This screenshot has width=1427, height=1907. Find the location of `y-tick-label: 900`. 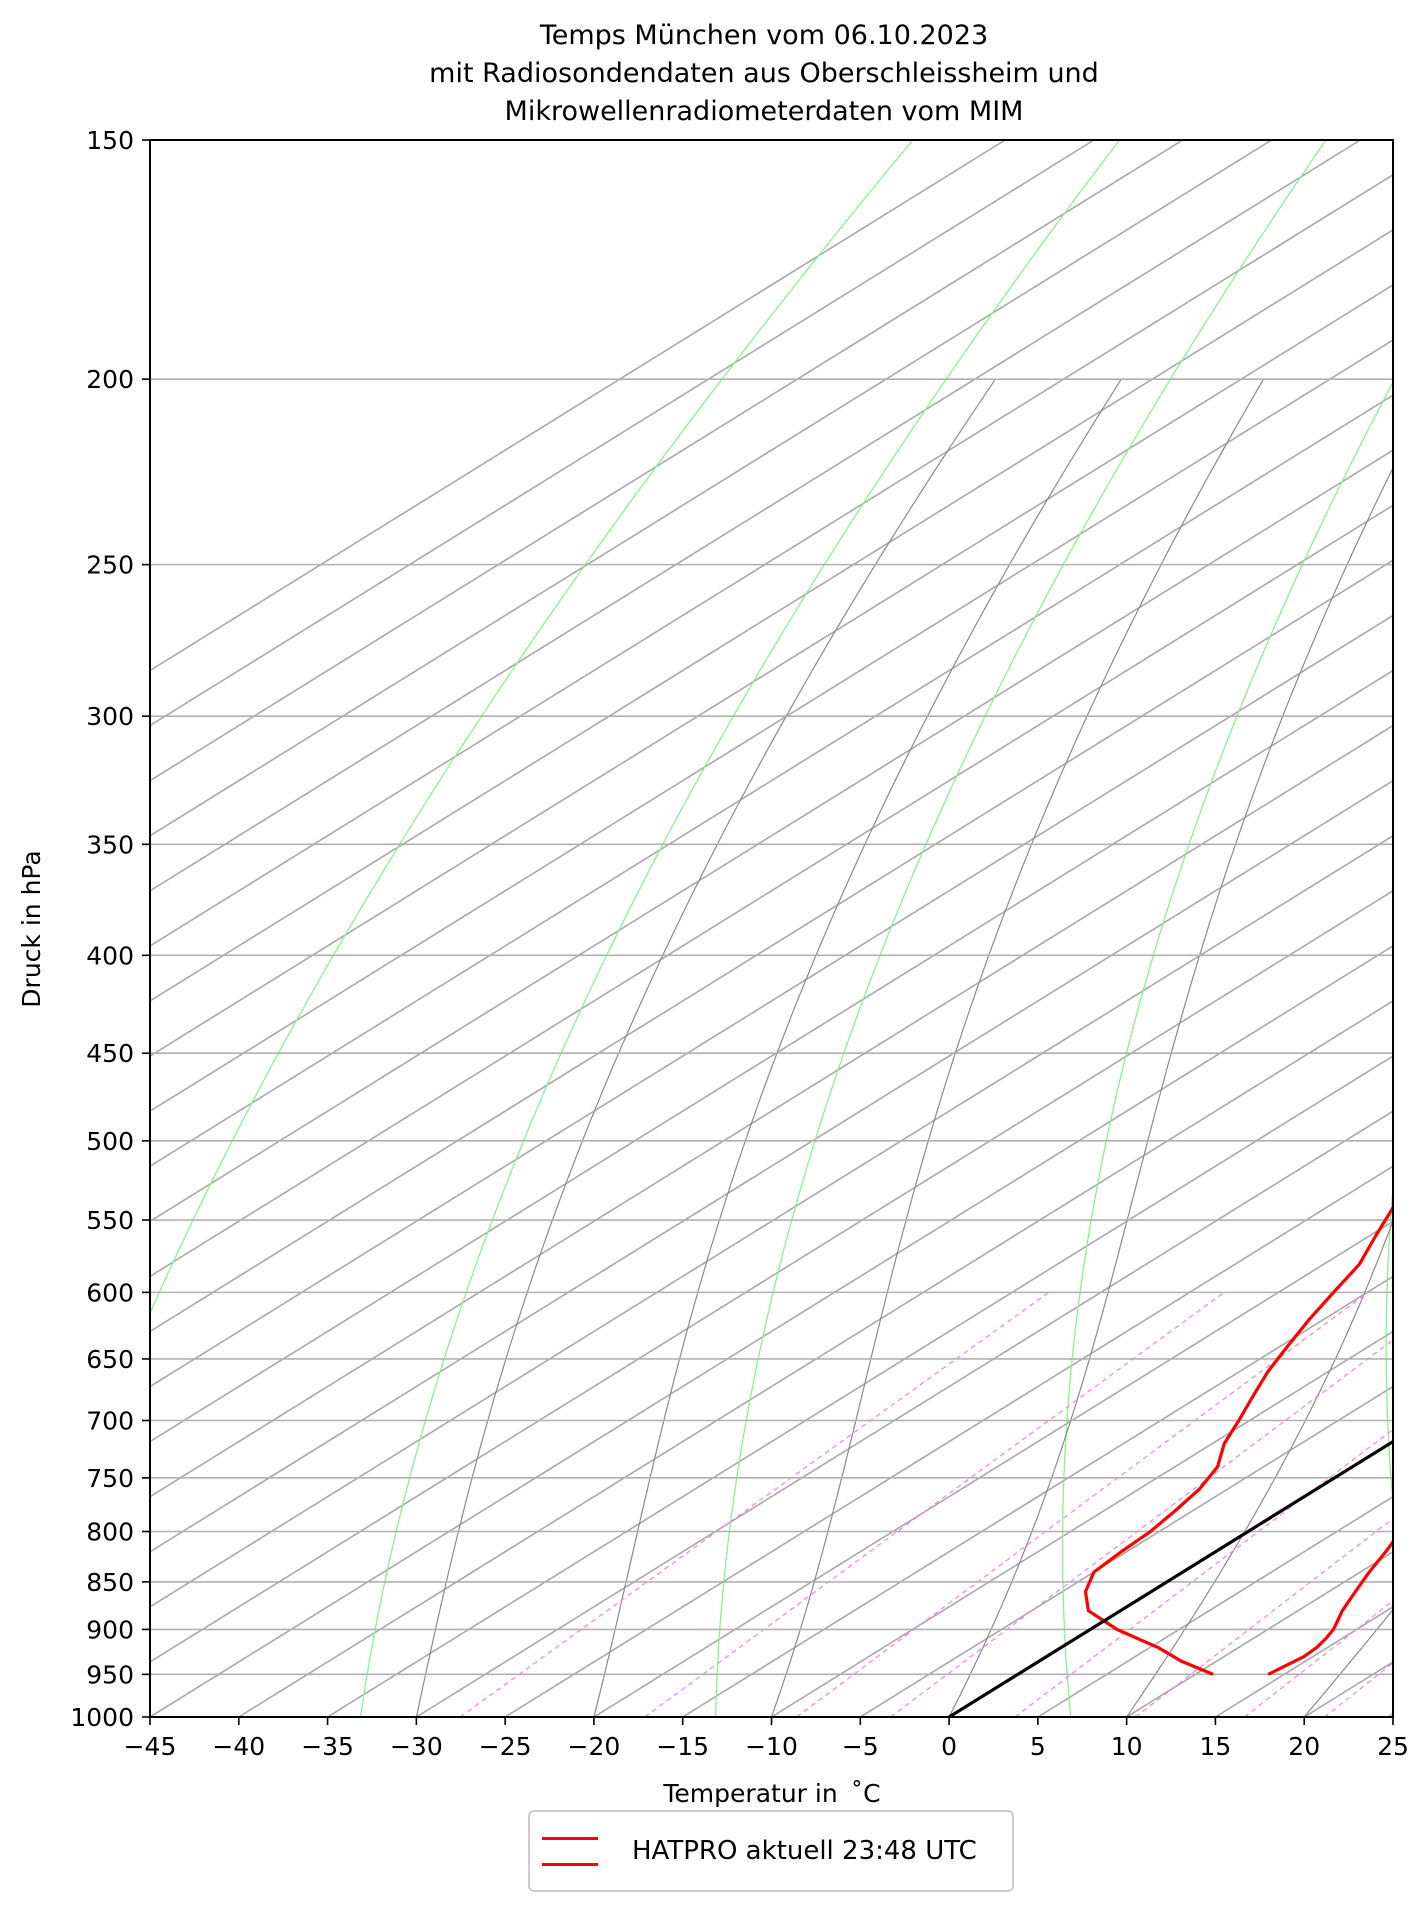

y-tick-label: 900 is located at coordinates (110, 1629).